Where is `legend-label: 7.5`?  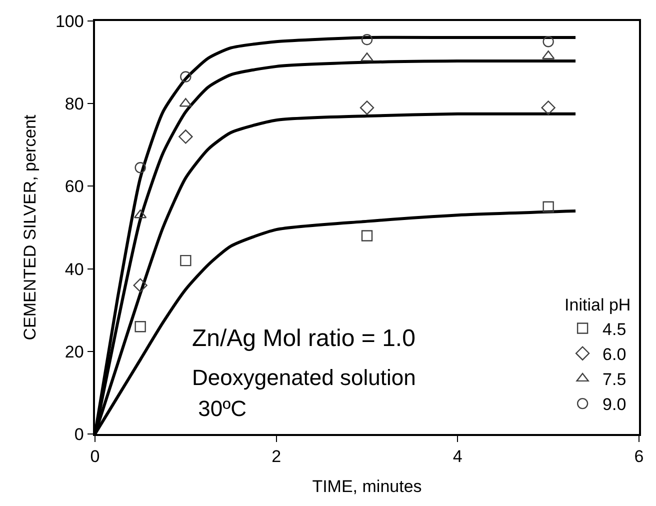 legend-label: 7.5 is located at coordinates (614, 380).